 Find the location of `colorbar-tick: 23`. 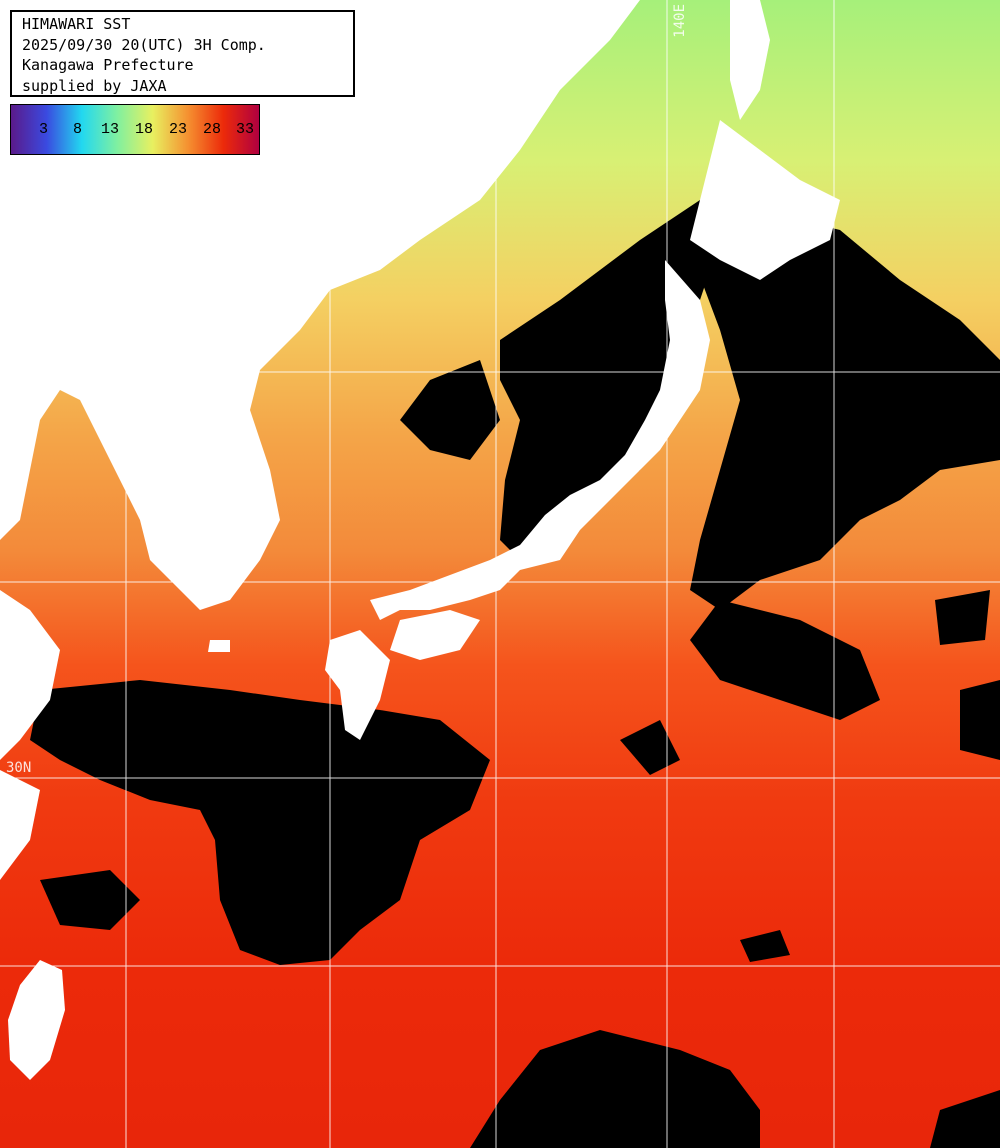

colorbar-tick: 23 is located at coordinates (178, 129).